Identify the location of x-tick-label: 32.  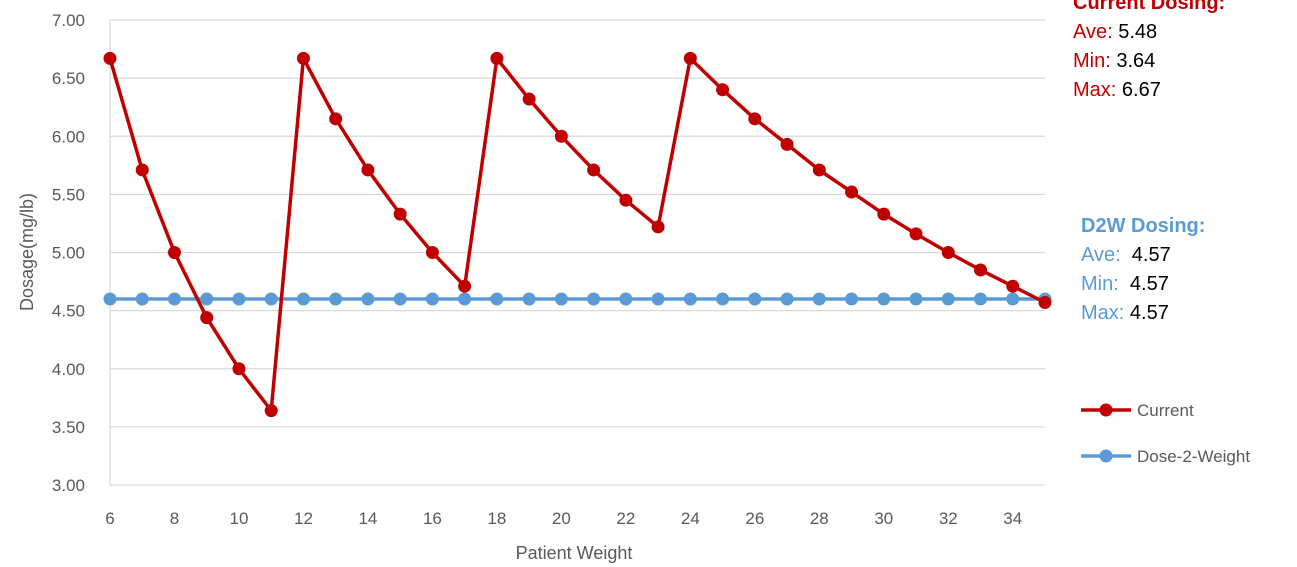
(948, 518).